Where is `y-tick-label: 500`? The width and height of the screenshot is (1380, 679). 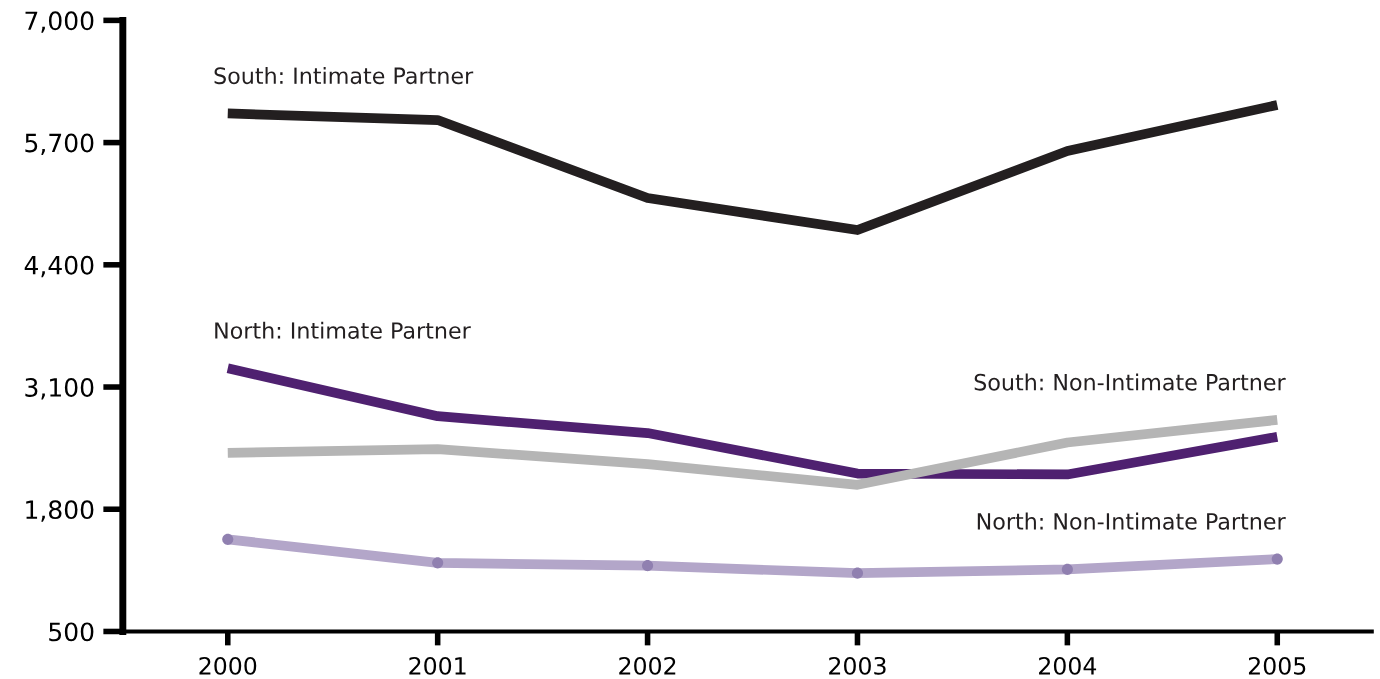
y-tick-label: 500 is located at coordinates (71, 632).